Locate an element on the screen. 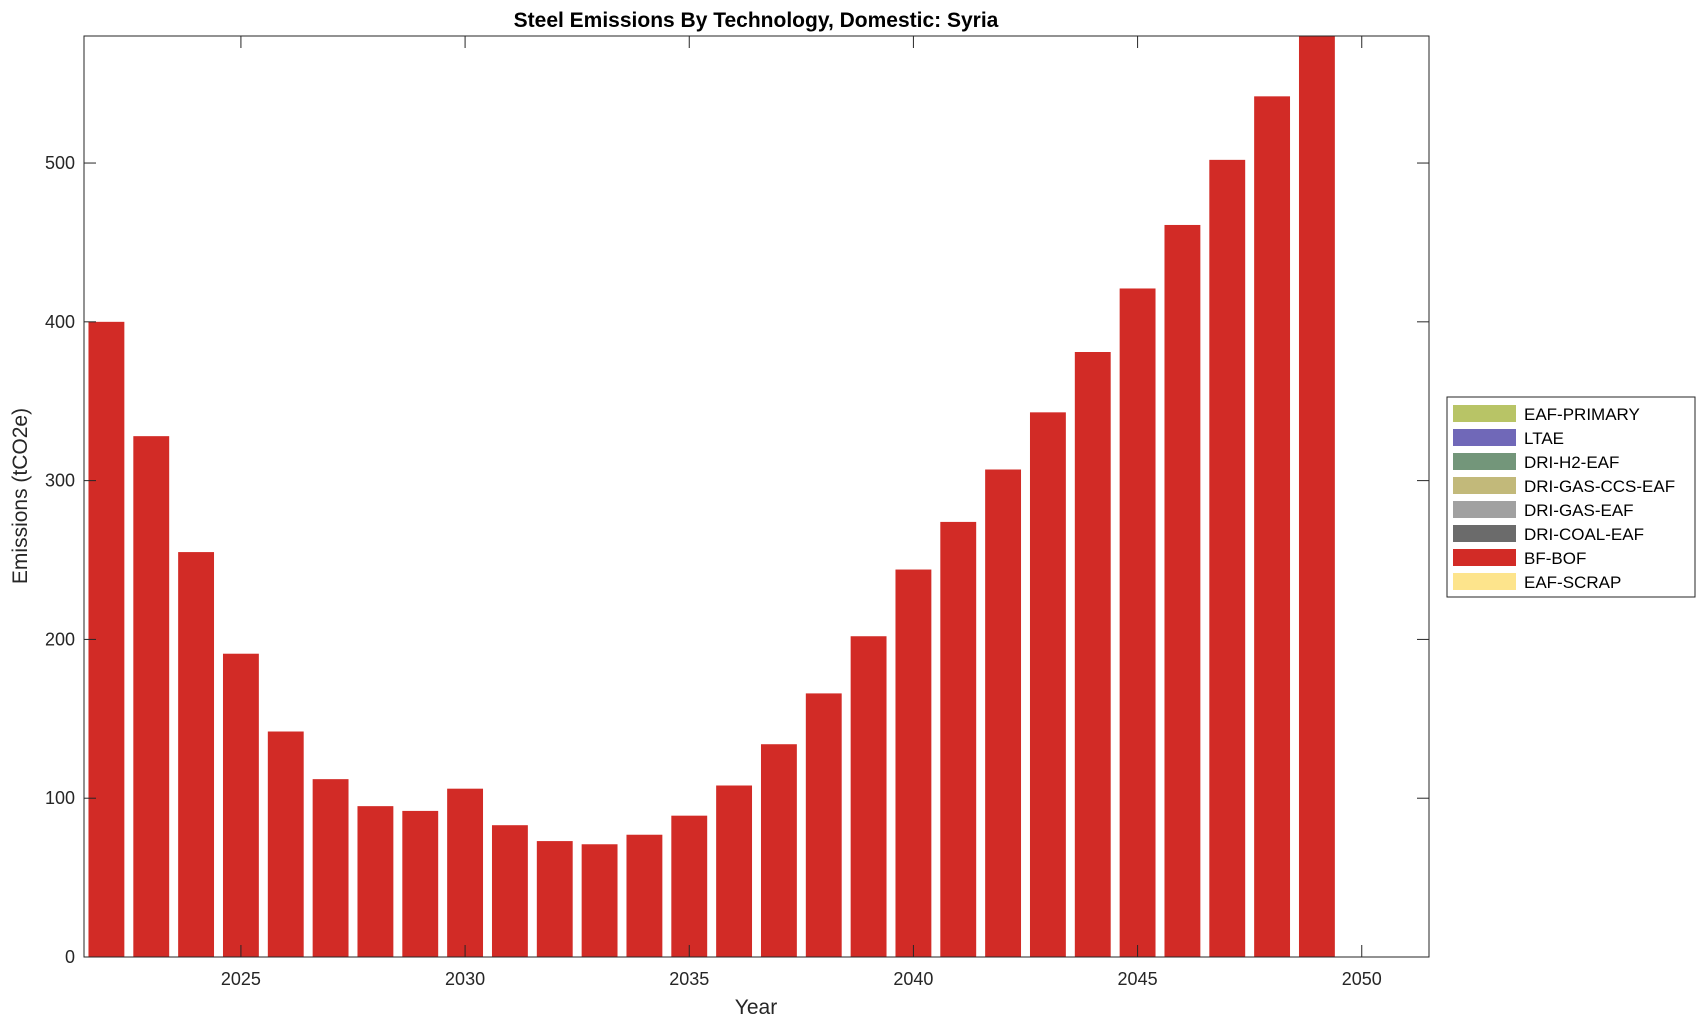 The height and width of the screenshot is (1021, 1702). x-axis-label: Year is located at coordinates (756, 1007).